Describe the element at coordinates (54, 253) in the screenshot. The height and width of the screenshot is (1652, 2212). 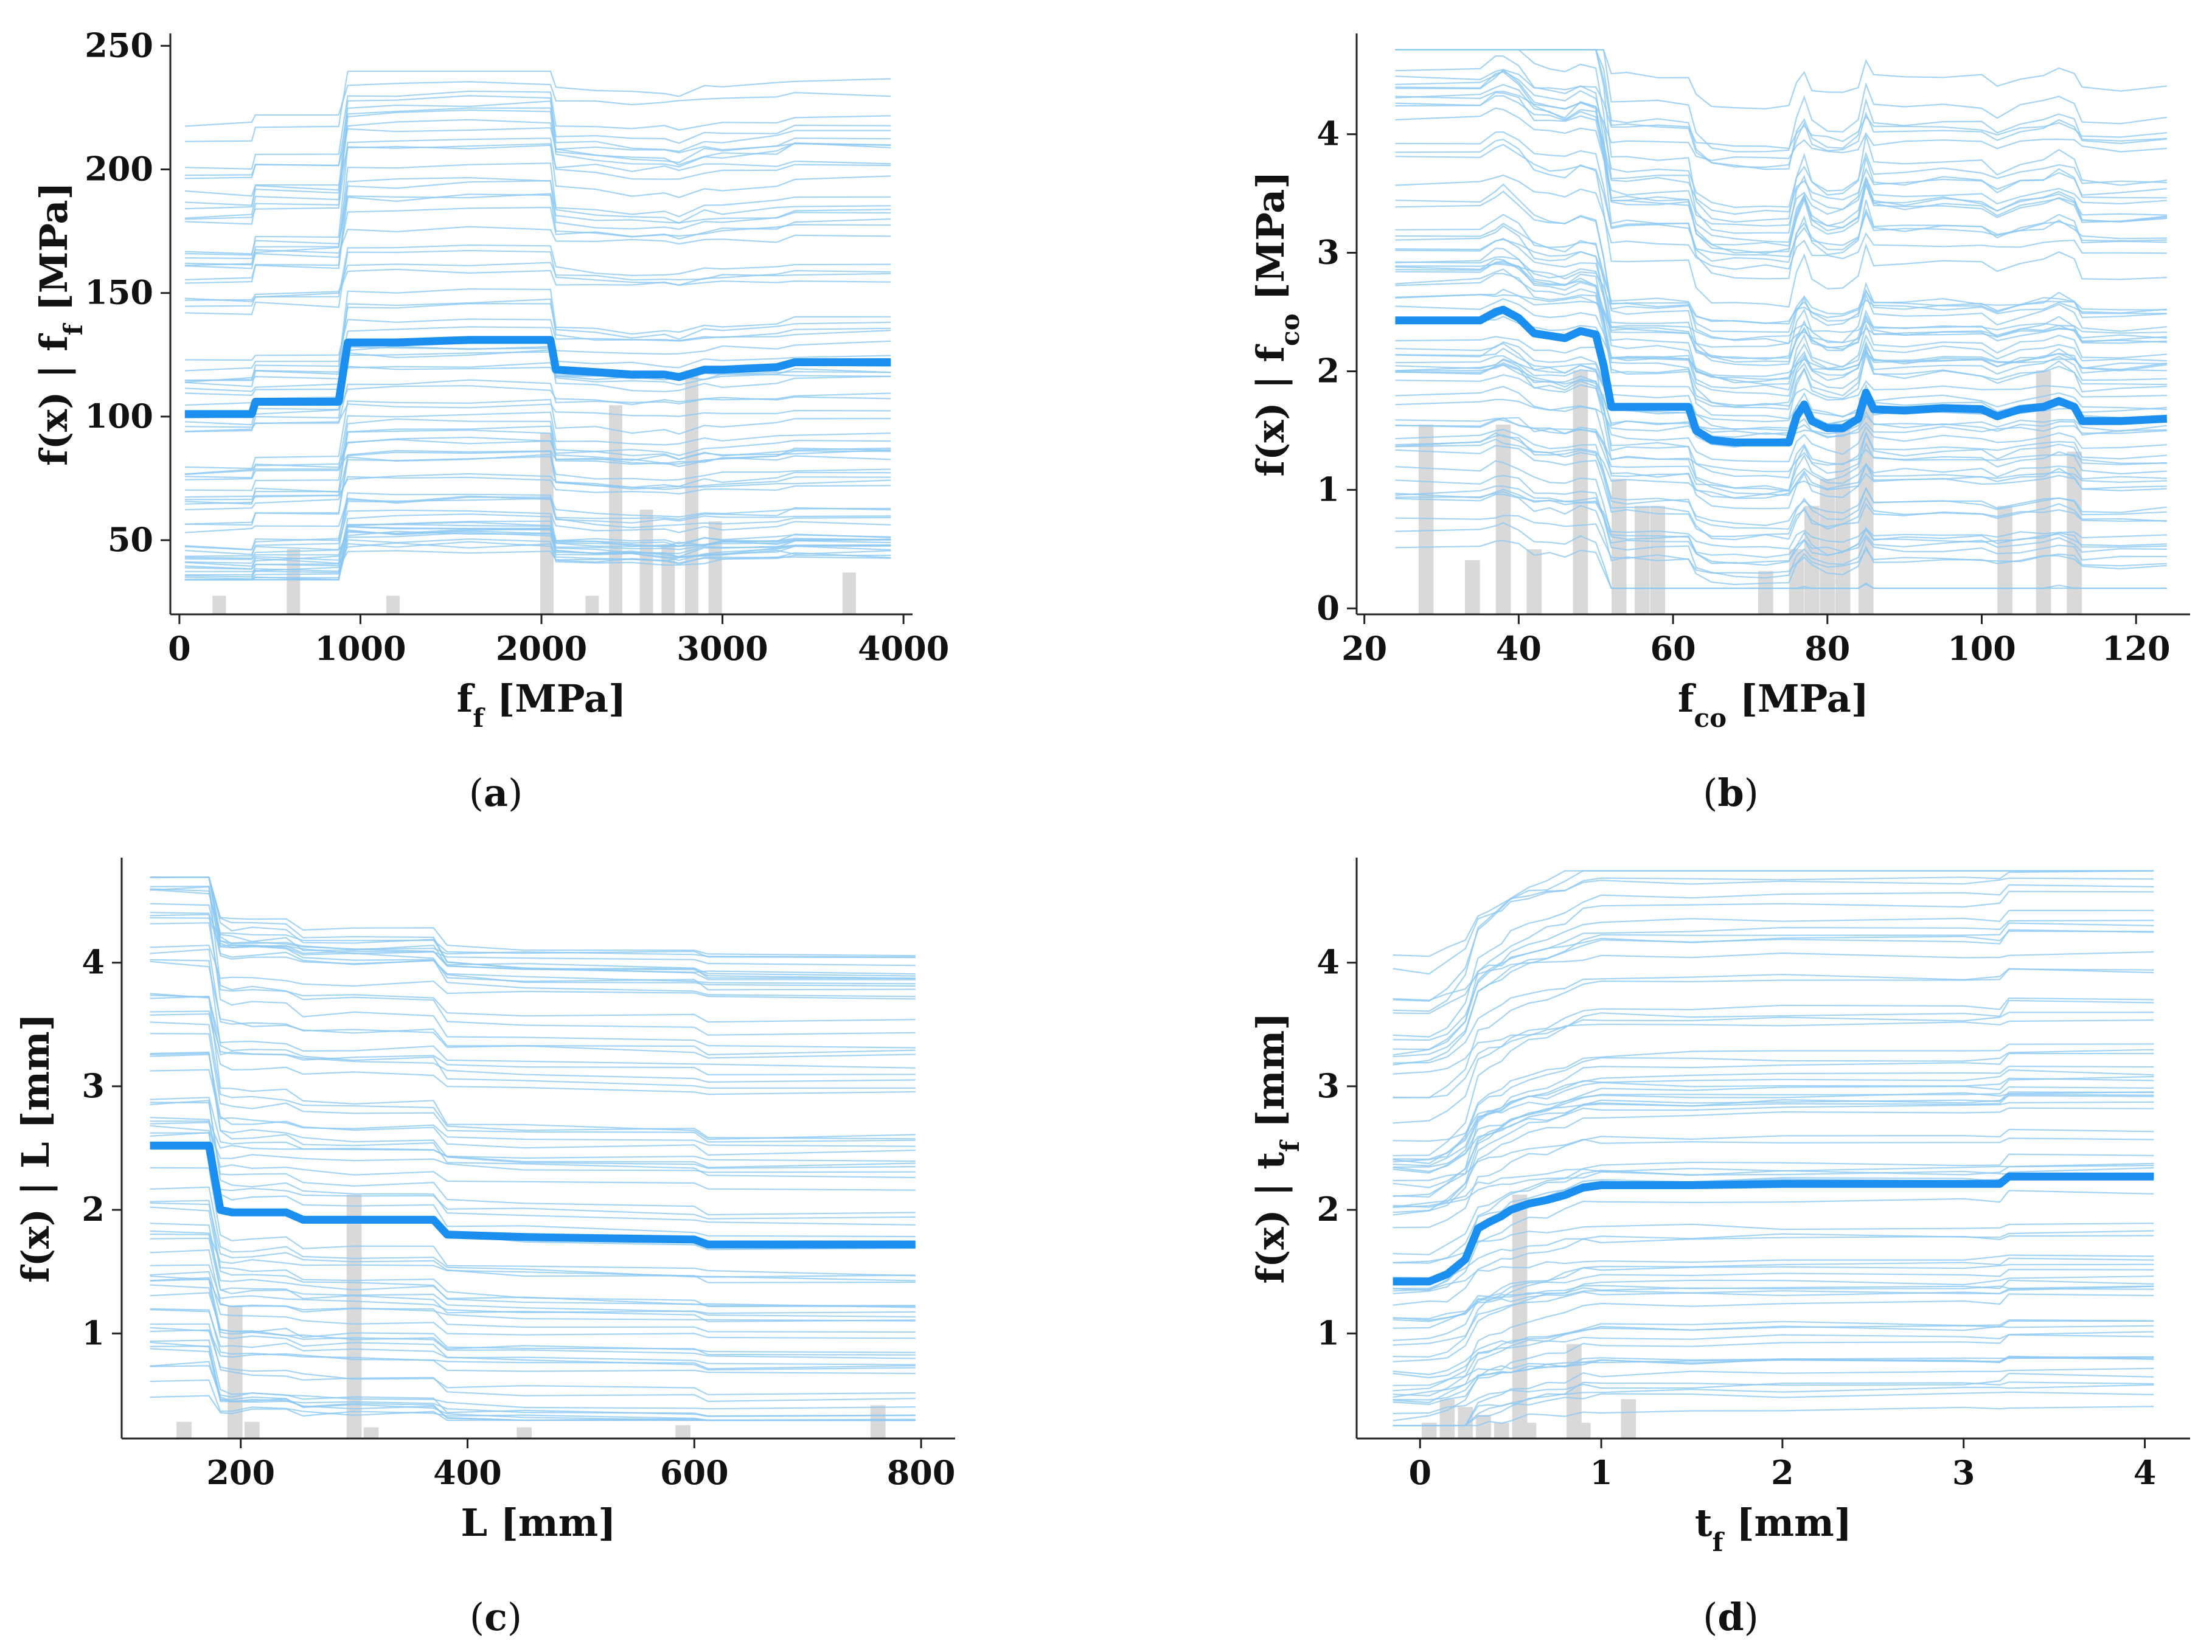
I see `y-axis-label-a-unit: [MPa]` at that location.